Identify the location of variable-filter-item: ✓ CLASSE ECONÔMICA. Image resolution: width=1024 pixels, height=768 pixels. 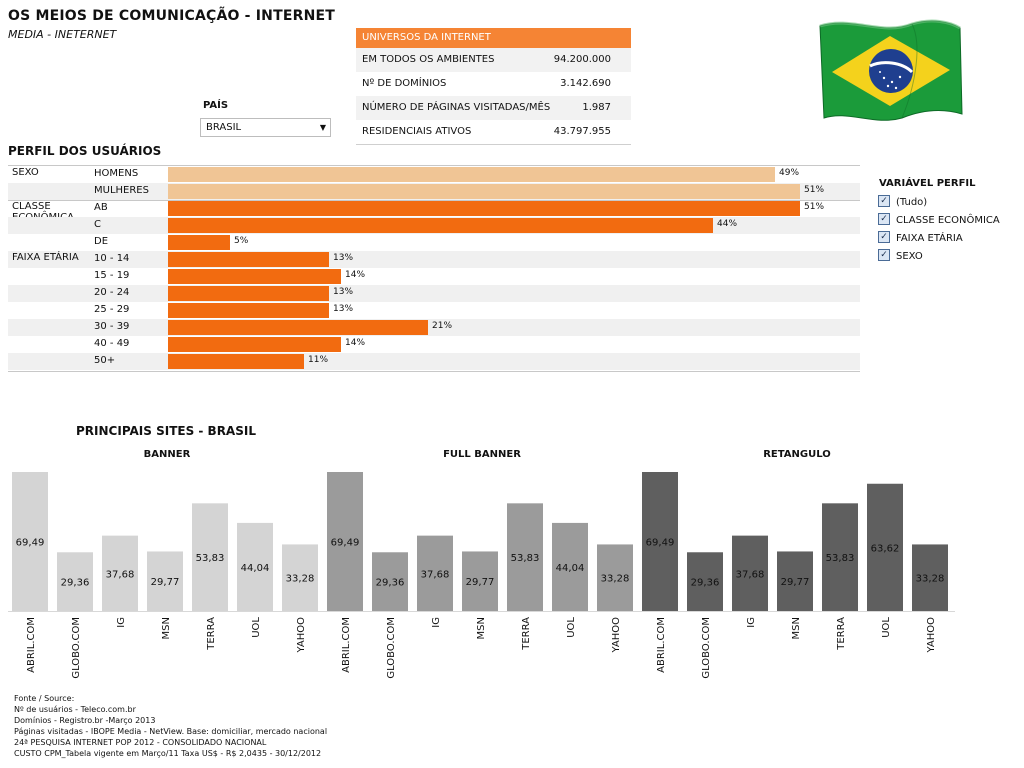
(939, 221).